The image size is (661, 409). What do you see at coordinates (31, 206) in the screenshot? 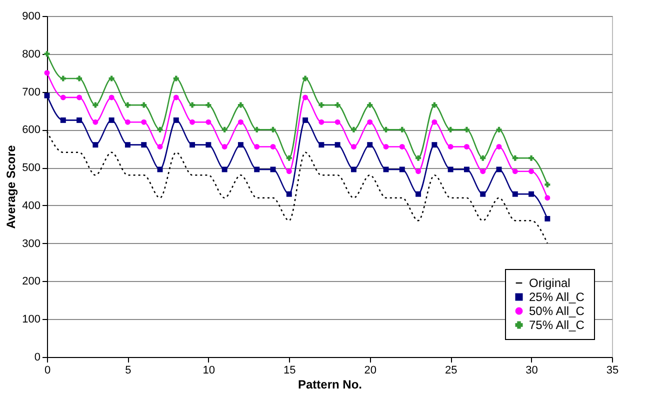
I see `y-tick-label: 400` at bounding box center [31, 206].